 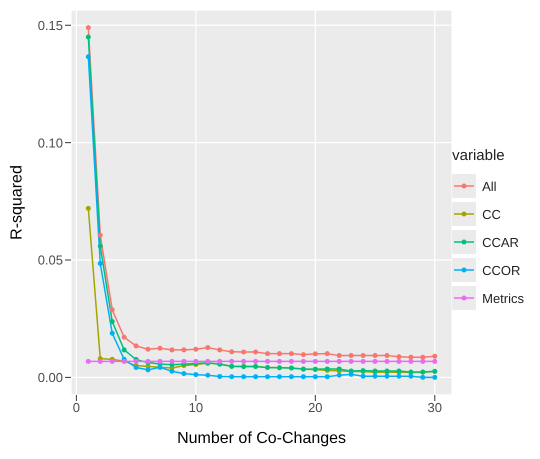 I want to click on legend-title: variable, so click(x=479, y=155).